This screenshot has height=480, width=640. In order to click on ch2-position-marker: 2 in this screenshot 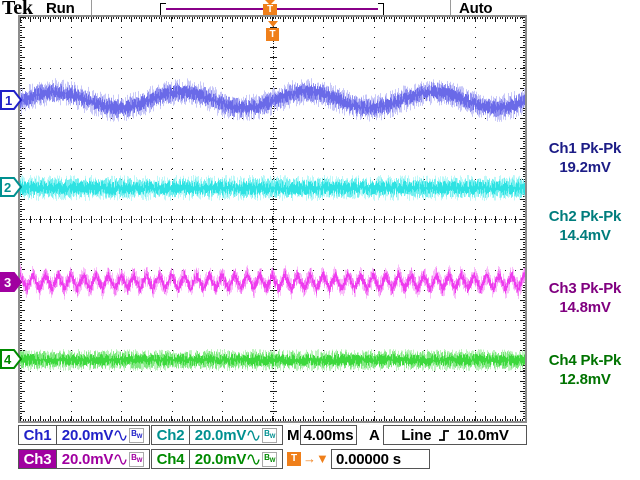, I will do `click(11, 187)`.